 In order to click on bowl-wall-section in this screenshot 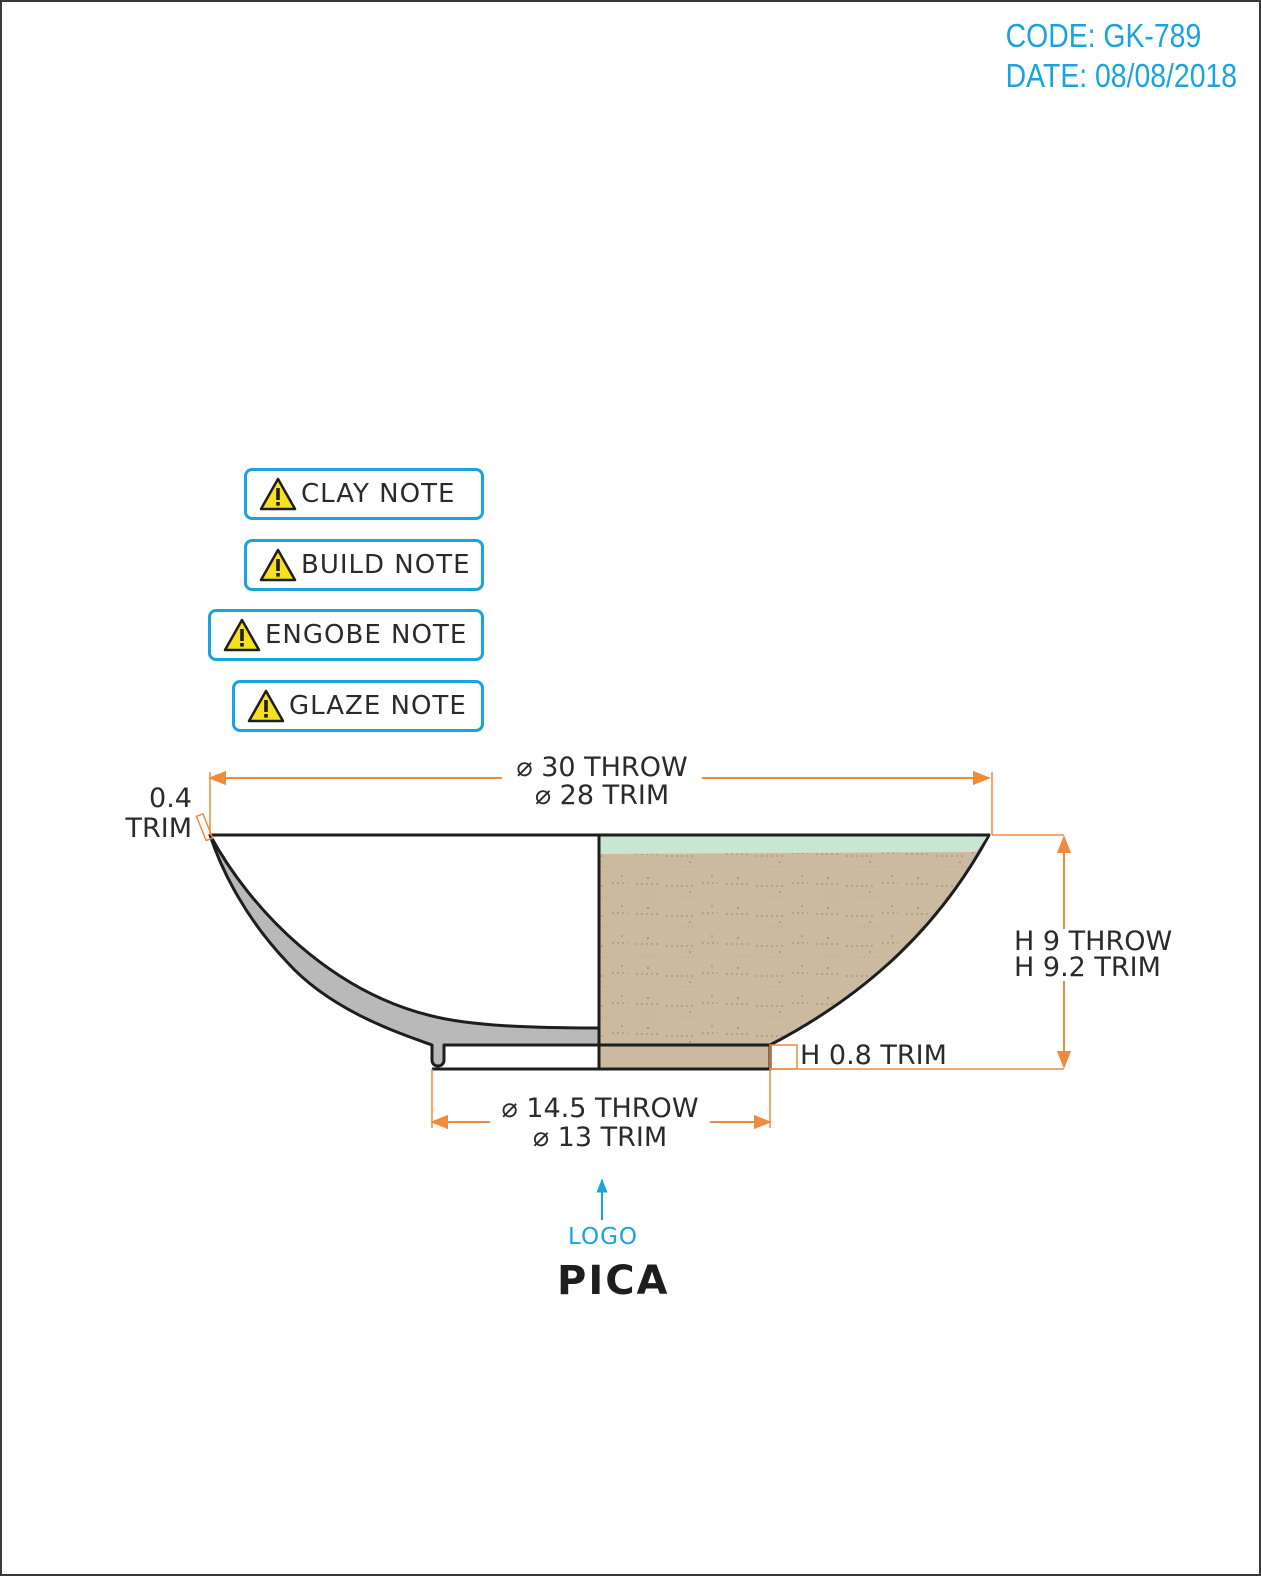, I will do `click(404, 950)`.